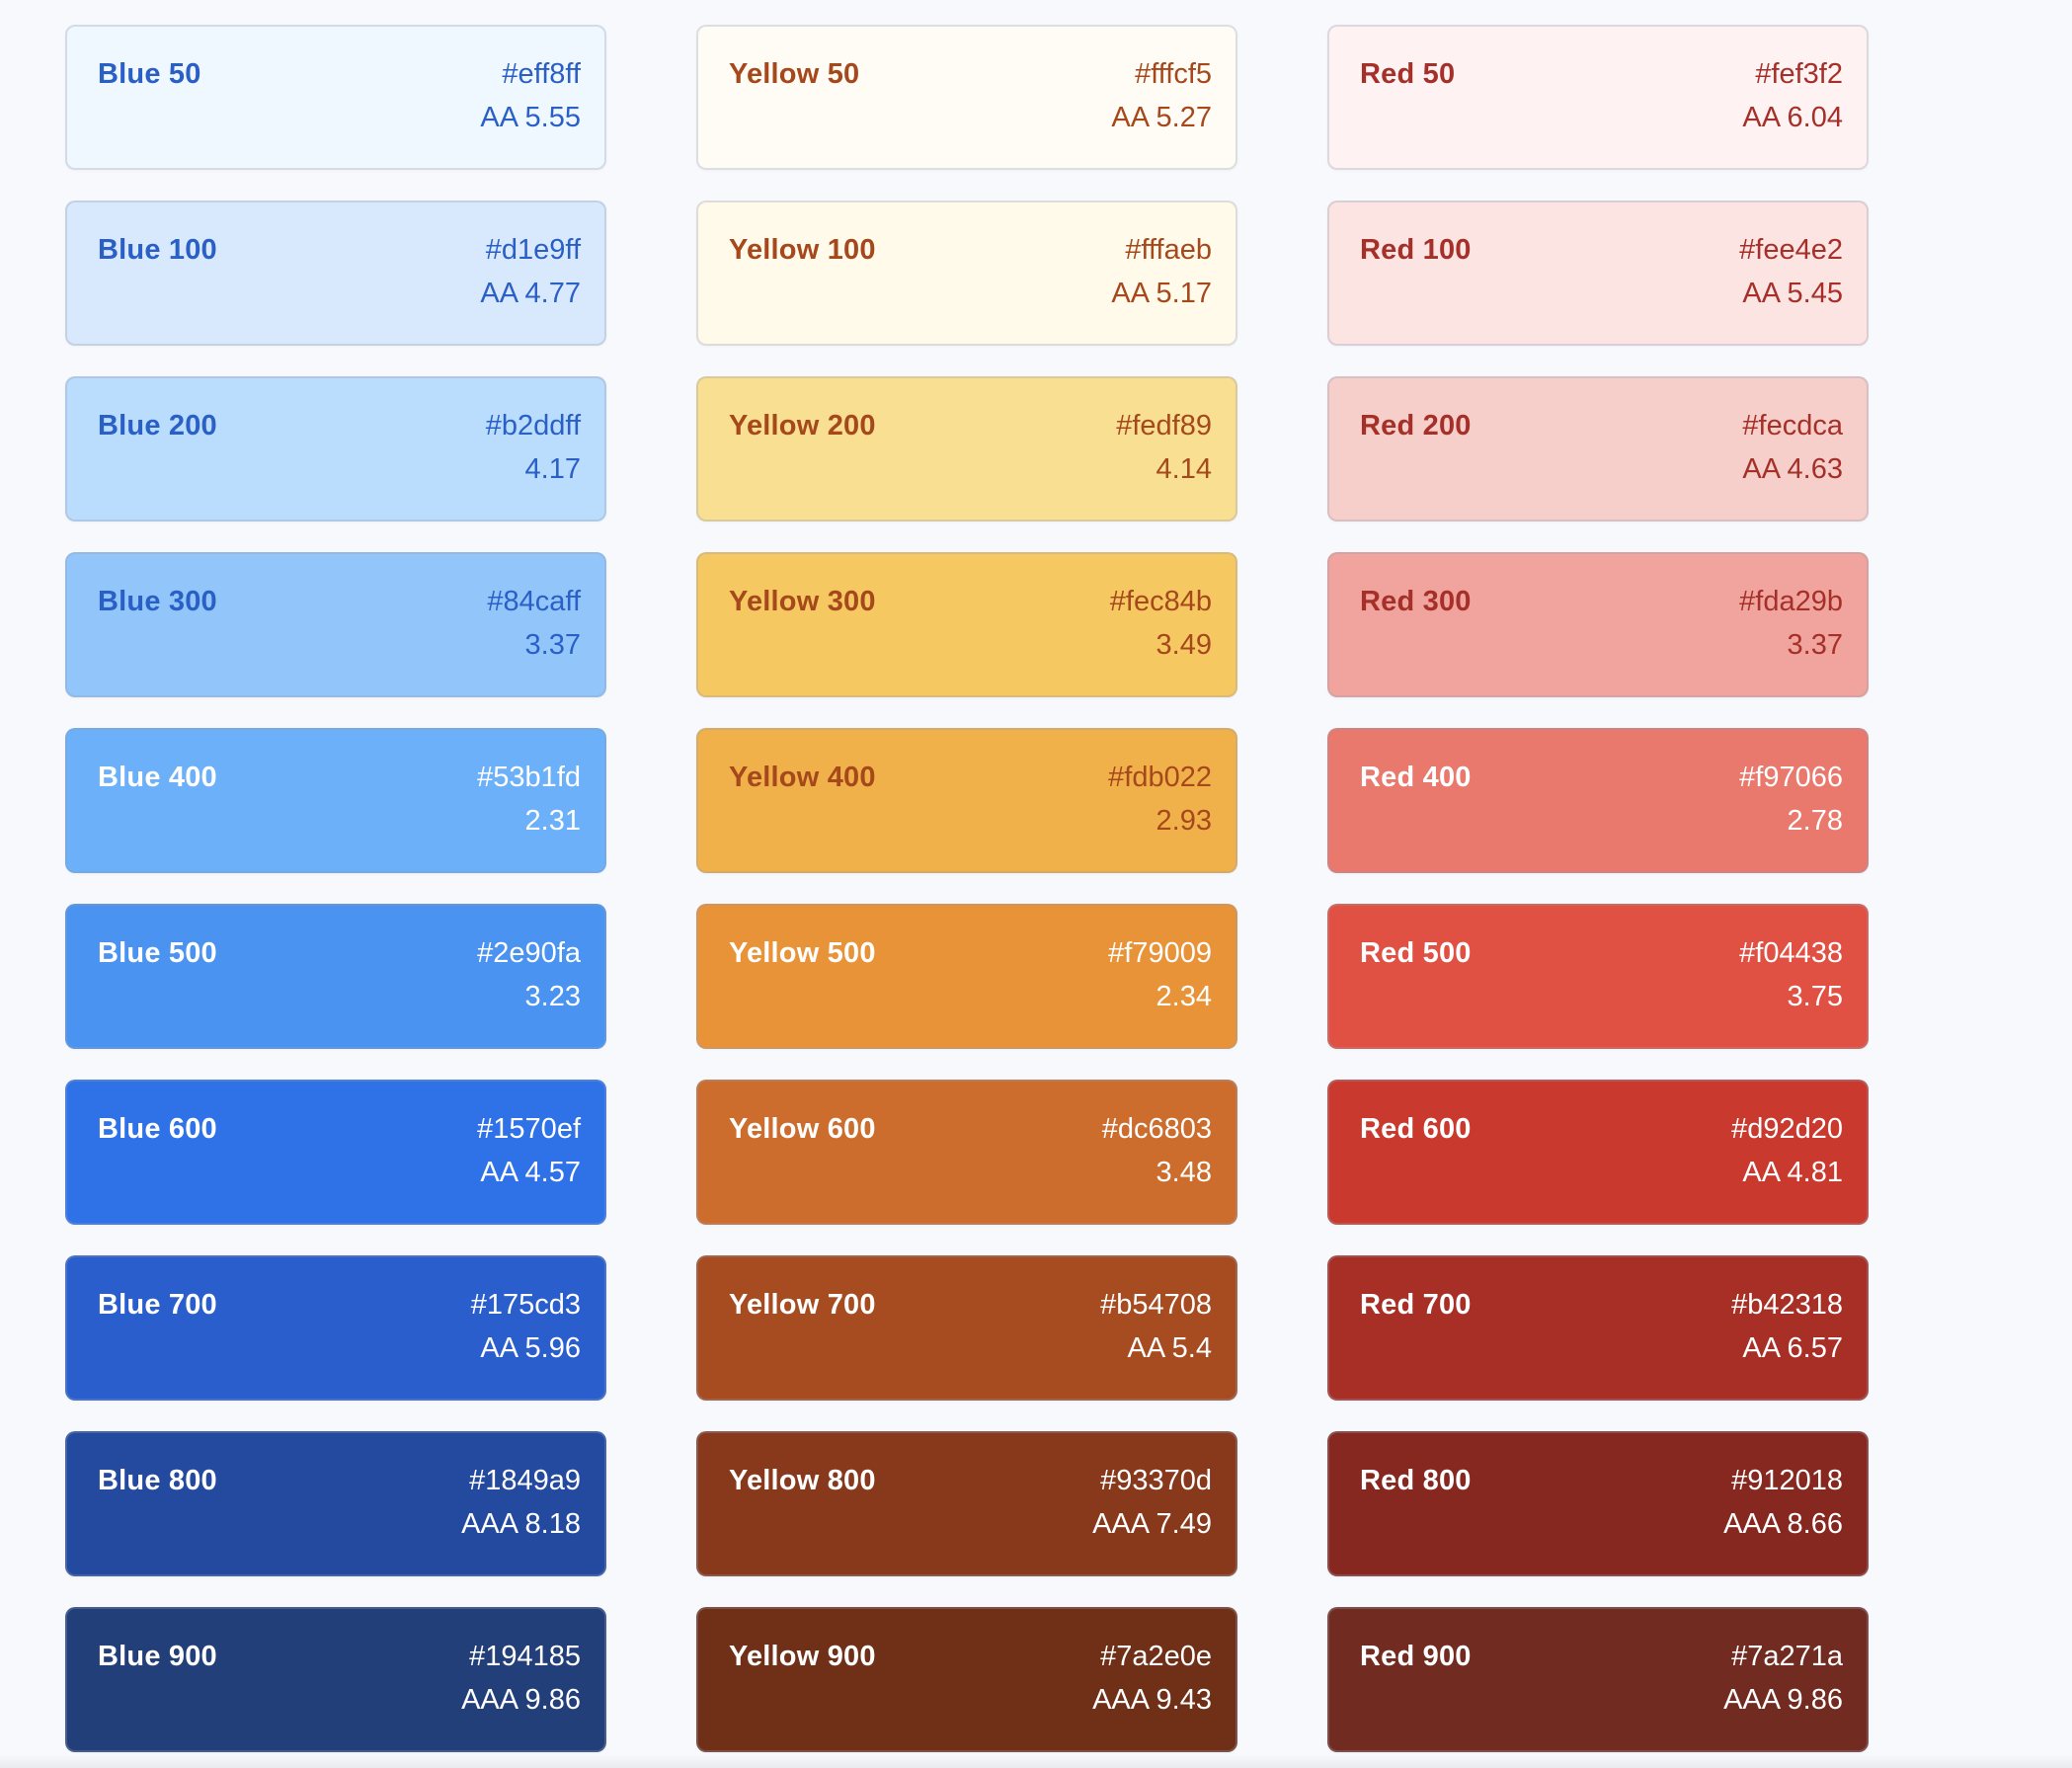 This screenshot has width=2072, height=1768. Describe the element at coordinates (1416, 1305) in the screenshot. I see `swatch-name: Red 700` at that location.